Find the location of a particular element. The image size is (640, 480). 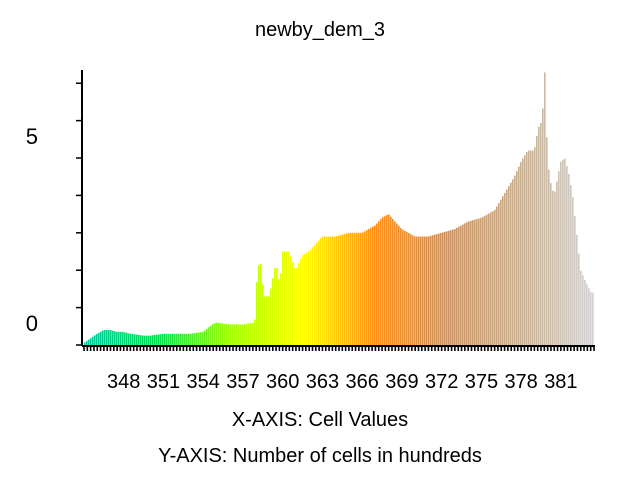

x-tick-label: 360 is located at coordinates (282, 382).